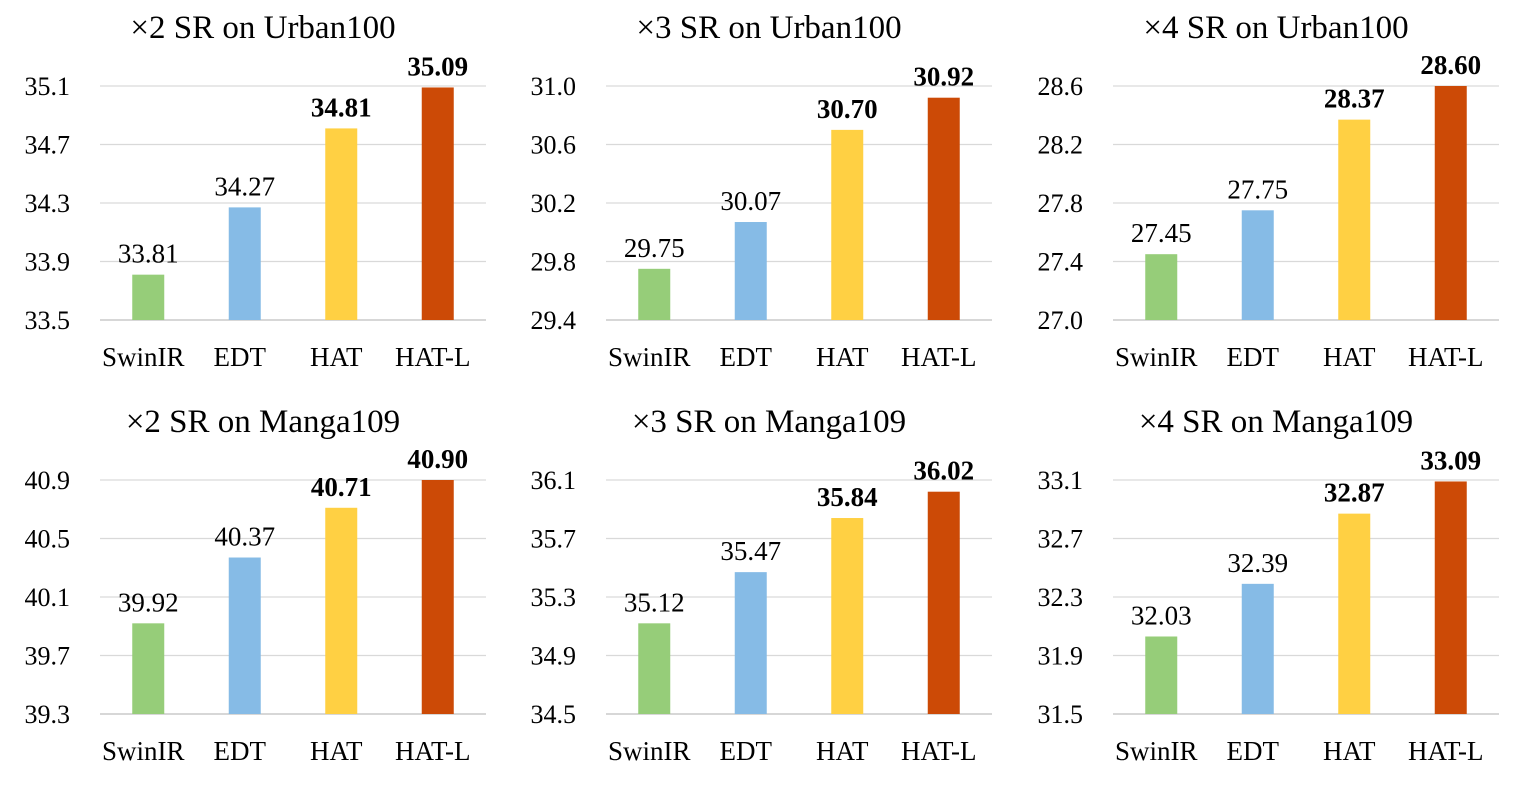 This screenshot has height=788, width=1519. Describe the element at coordinates (847, 109) in the screenshot. I see `value-label: 30.70` at that location.